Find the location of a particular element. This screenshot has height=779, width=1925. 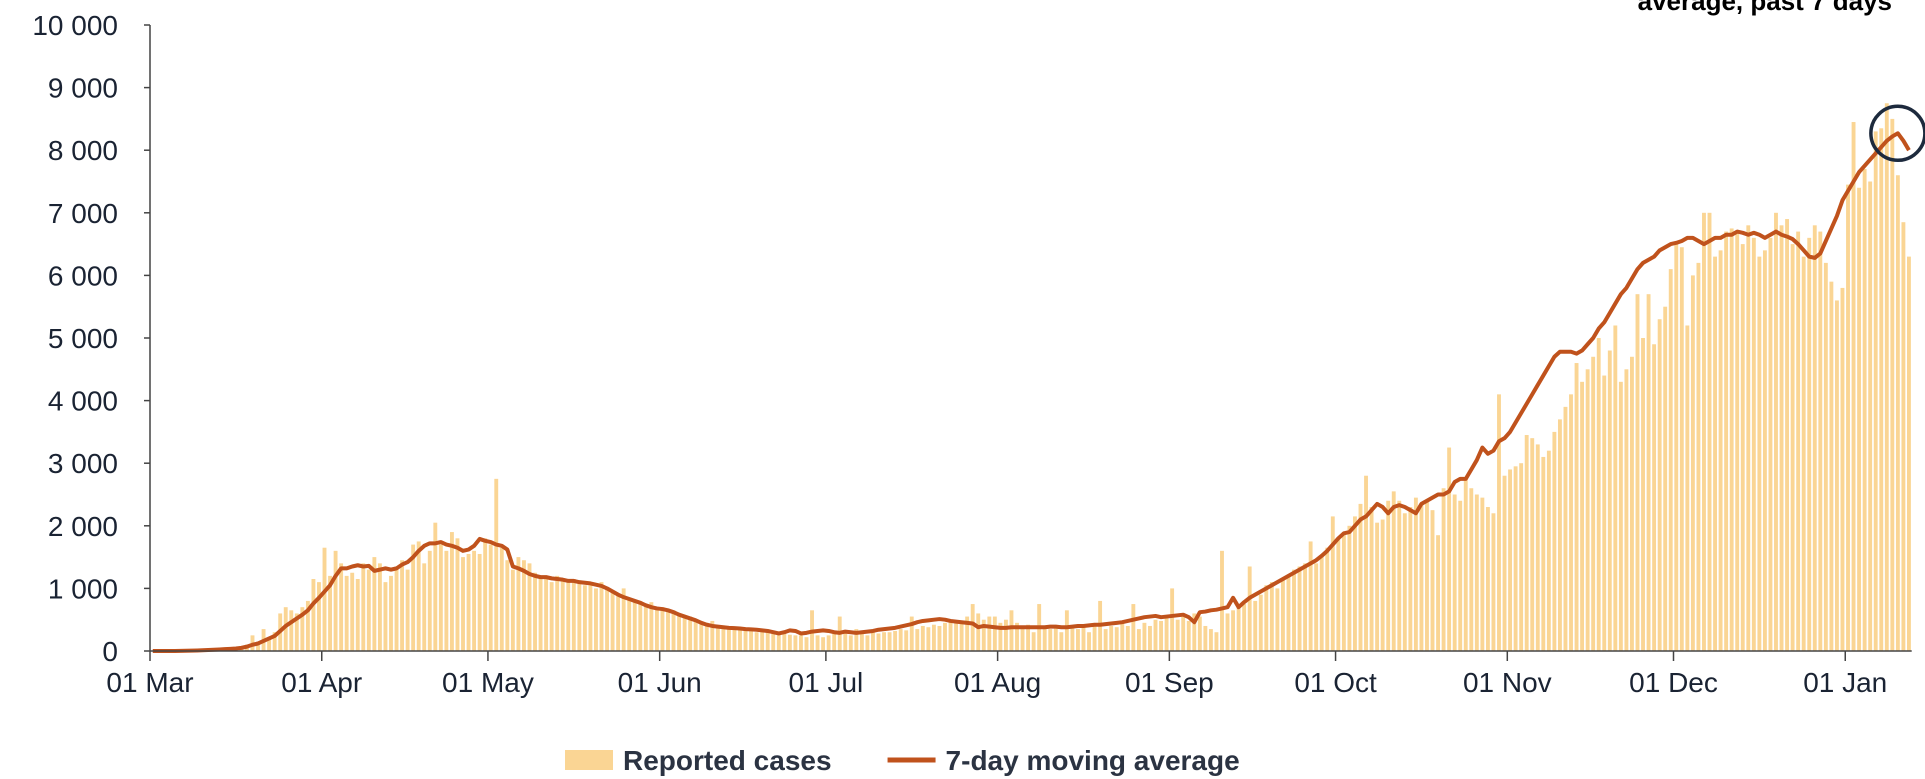

x-tick-label: 01 Jan is located at coordinates (1845, 682).